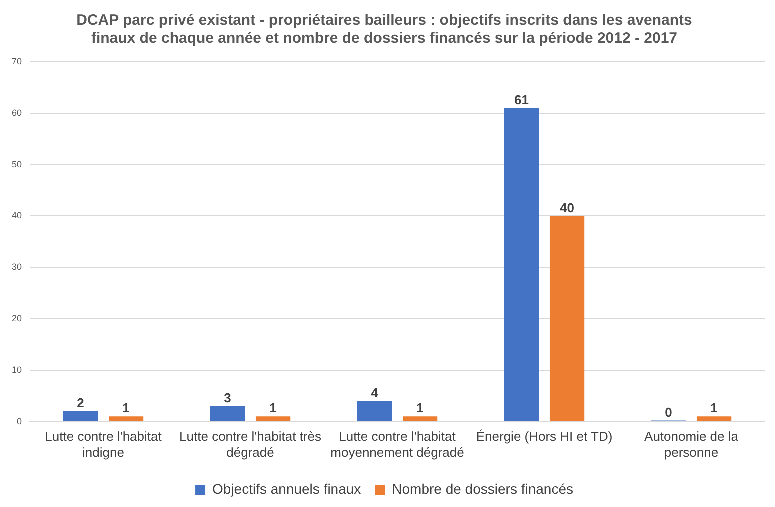 The image size is (775, 507). What do you see at coordinates (17, 164) in the screenshot?
I see `y-tick-label: 50` at bounding box center [17, 164].